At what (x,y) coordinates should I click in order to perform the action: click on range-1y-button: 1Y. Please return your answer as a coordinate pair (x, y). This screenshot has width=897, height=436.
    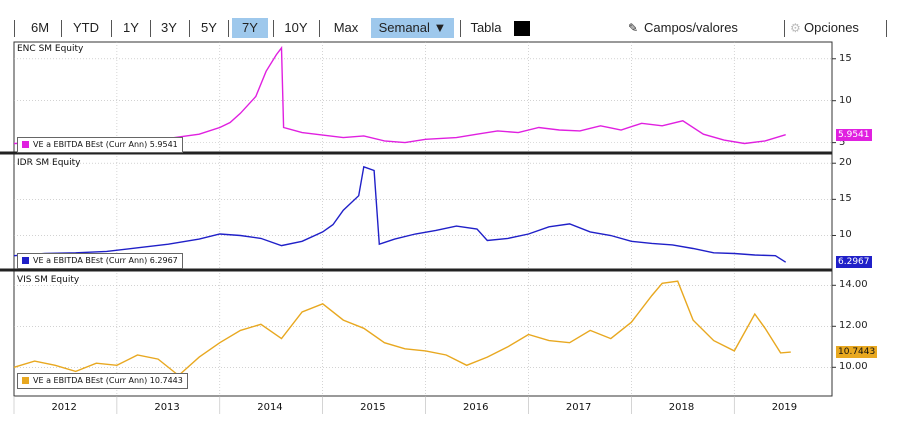
    Looking at the image, I should click on (131, 27).